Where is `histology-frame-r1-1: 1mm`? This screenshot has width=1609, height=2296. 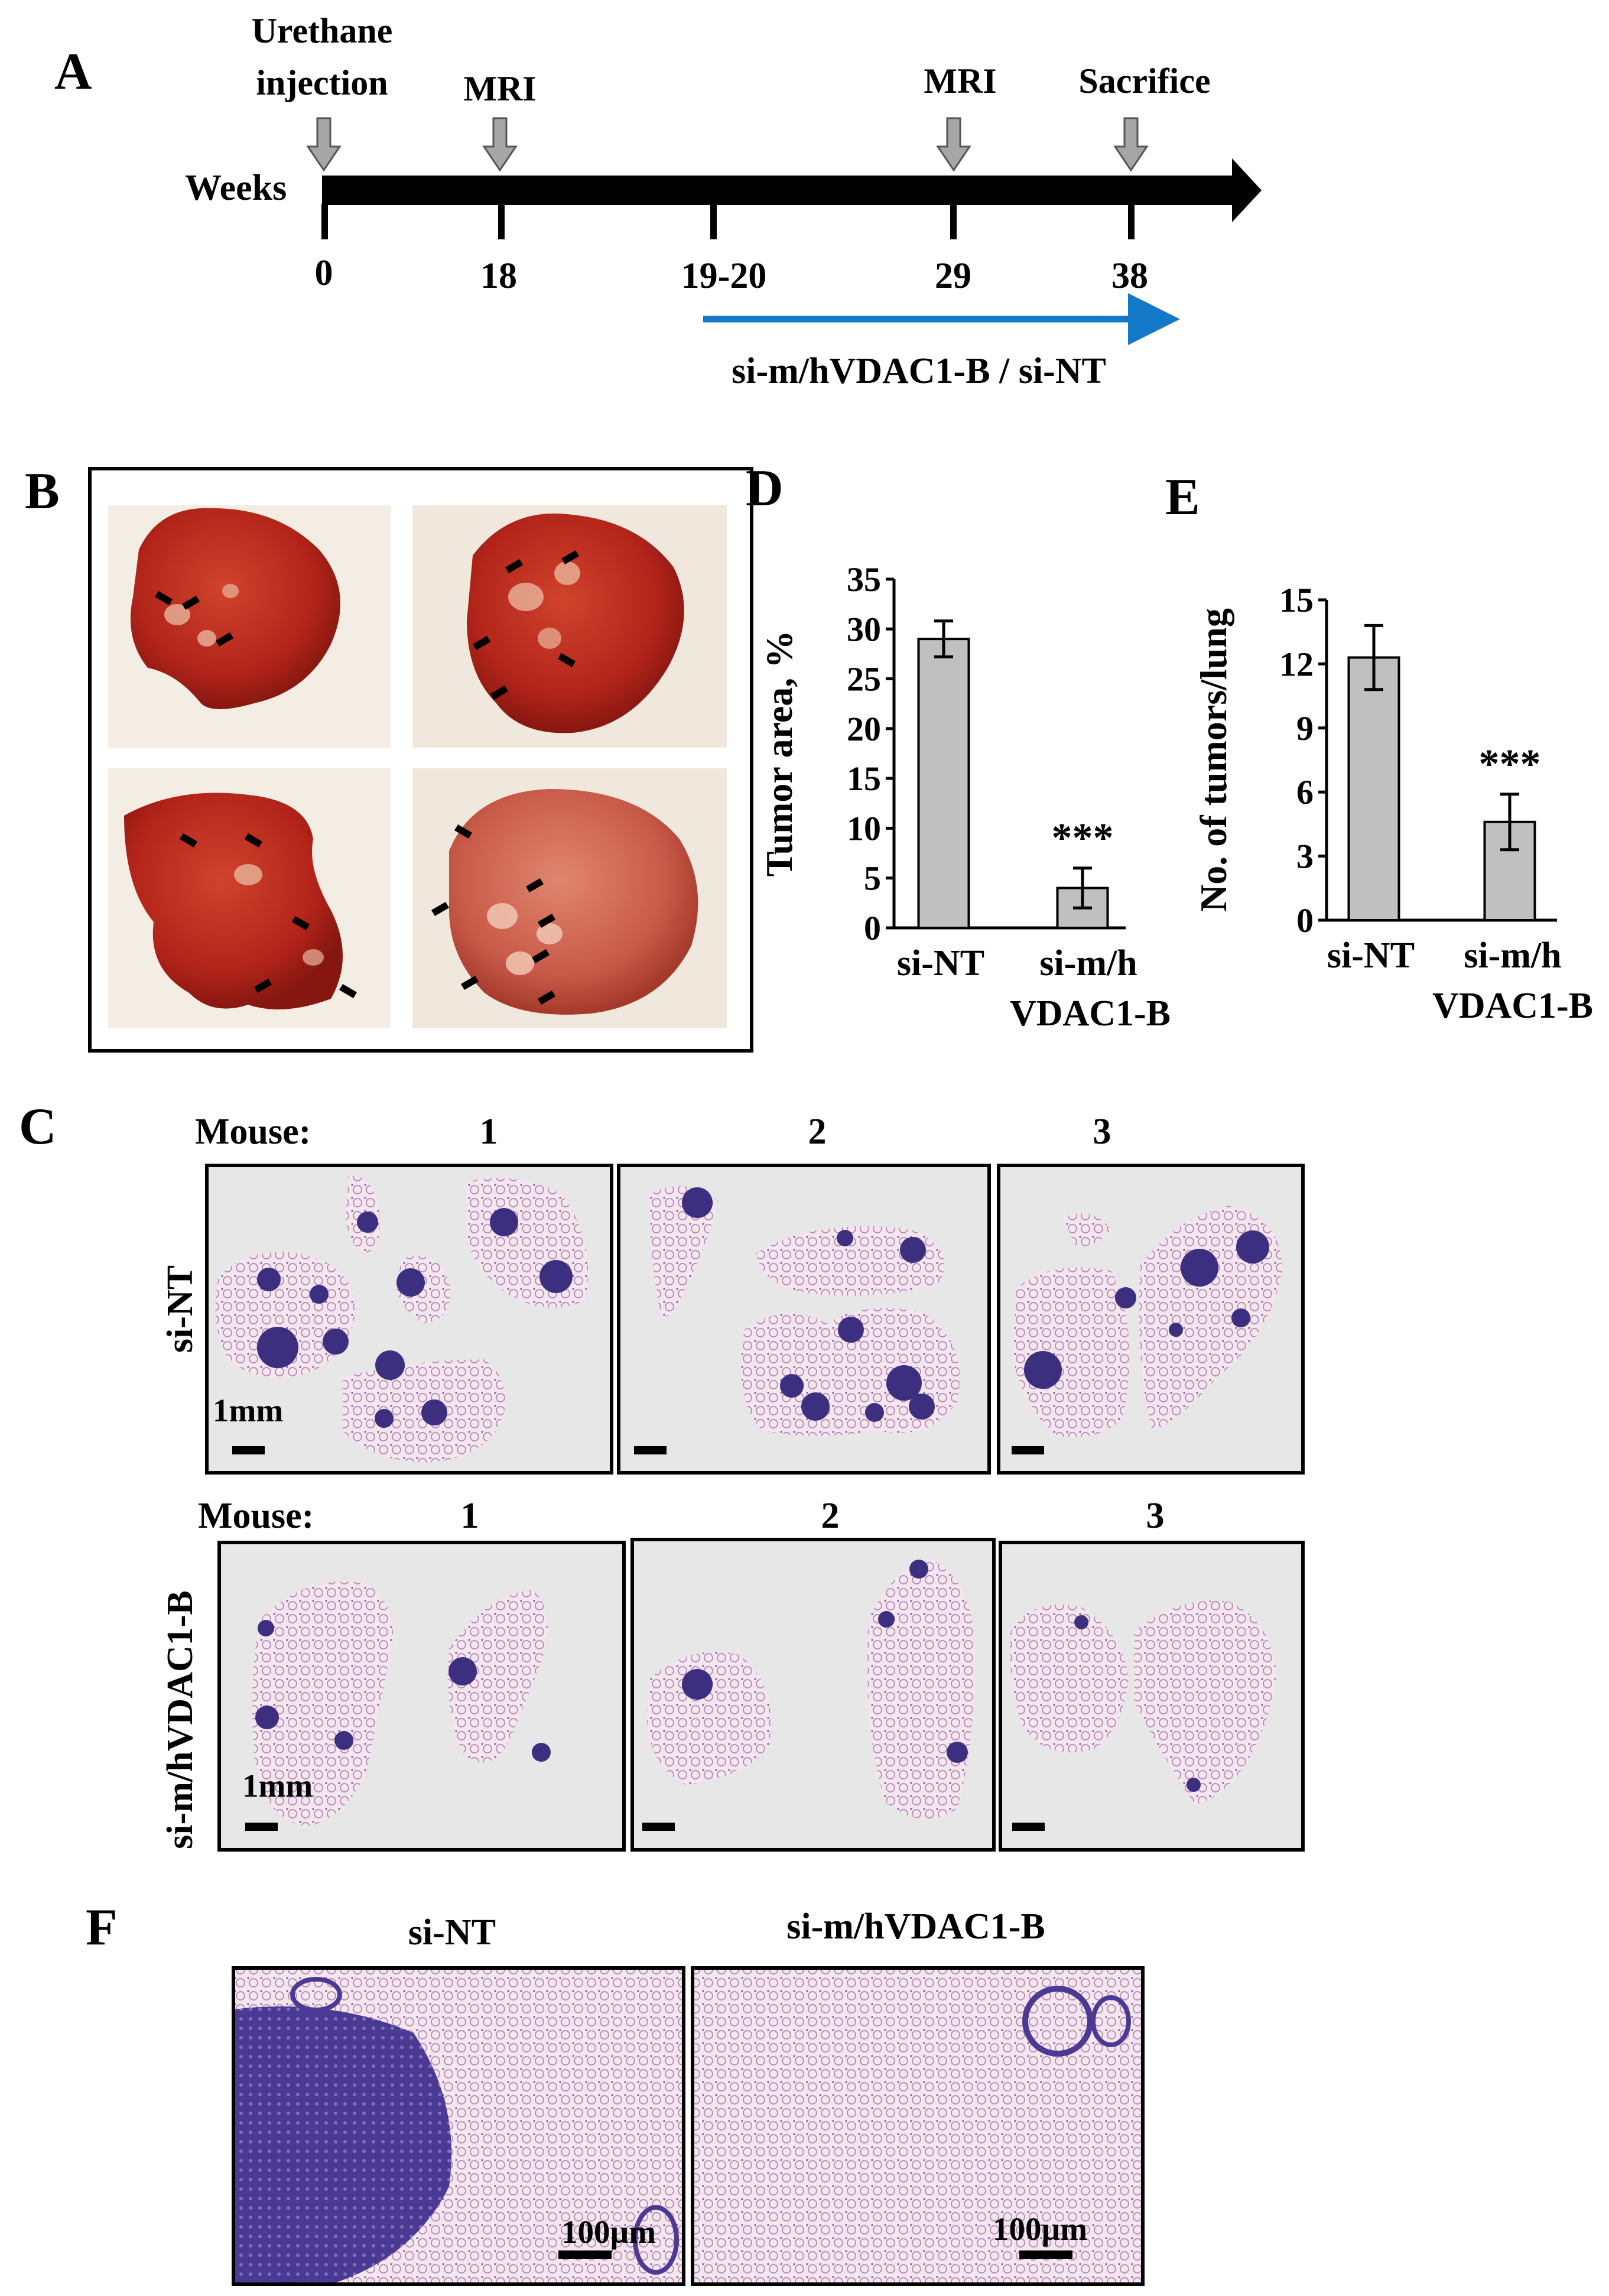
histology-frame-r1-1: 1mm is located at coordinates (409, 1319).